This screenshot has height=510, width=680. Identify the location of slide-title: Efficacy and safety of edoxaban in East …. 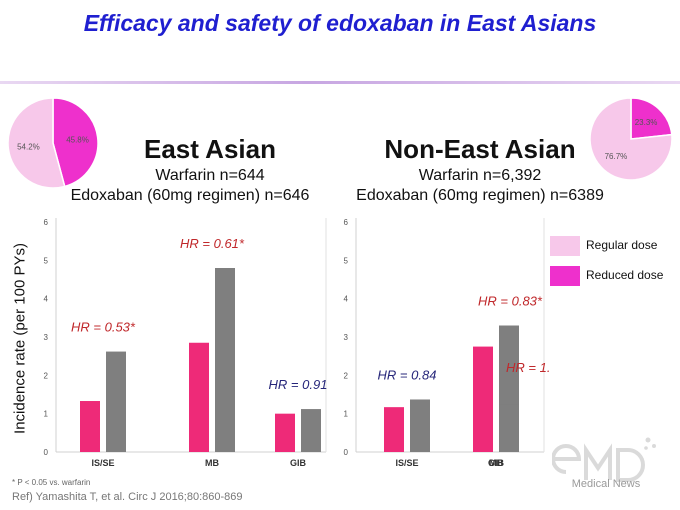
(340, 23).